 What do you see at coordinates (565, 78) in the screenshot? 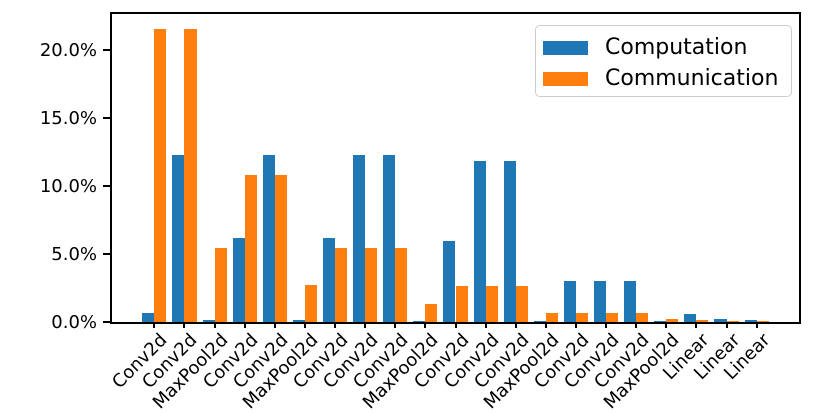
I see `legend-swatch-communication` at bounding box center [565, 78].